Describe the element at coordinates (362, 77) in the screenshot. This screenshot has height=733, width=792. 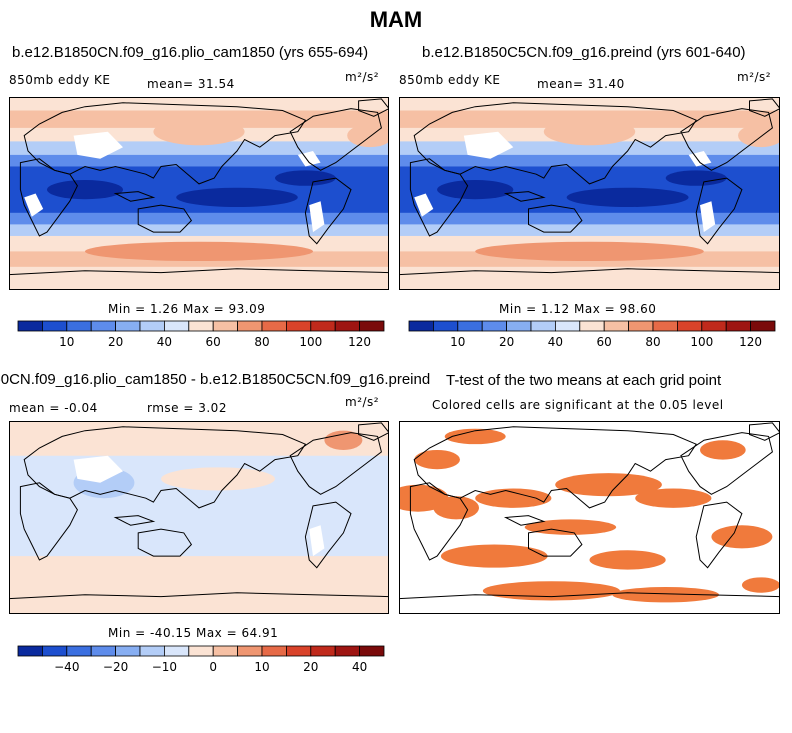
I see `panel1-units: m²/s²` at that location.